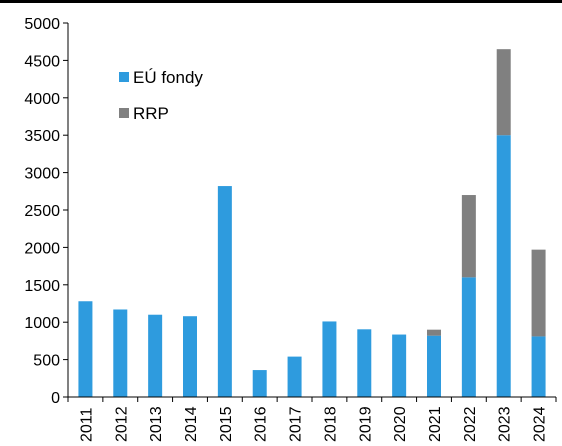 This screenshot has height=446, width=562. I want to click on y-tick-label: 3500, so click(42, 136).